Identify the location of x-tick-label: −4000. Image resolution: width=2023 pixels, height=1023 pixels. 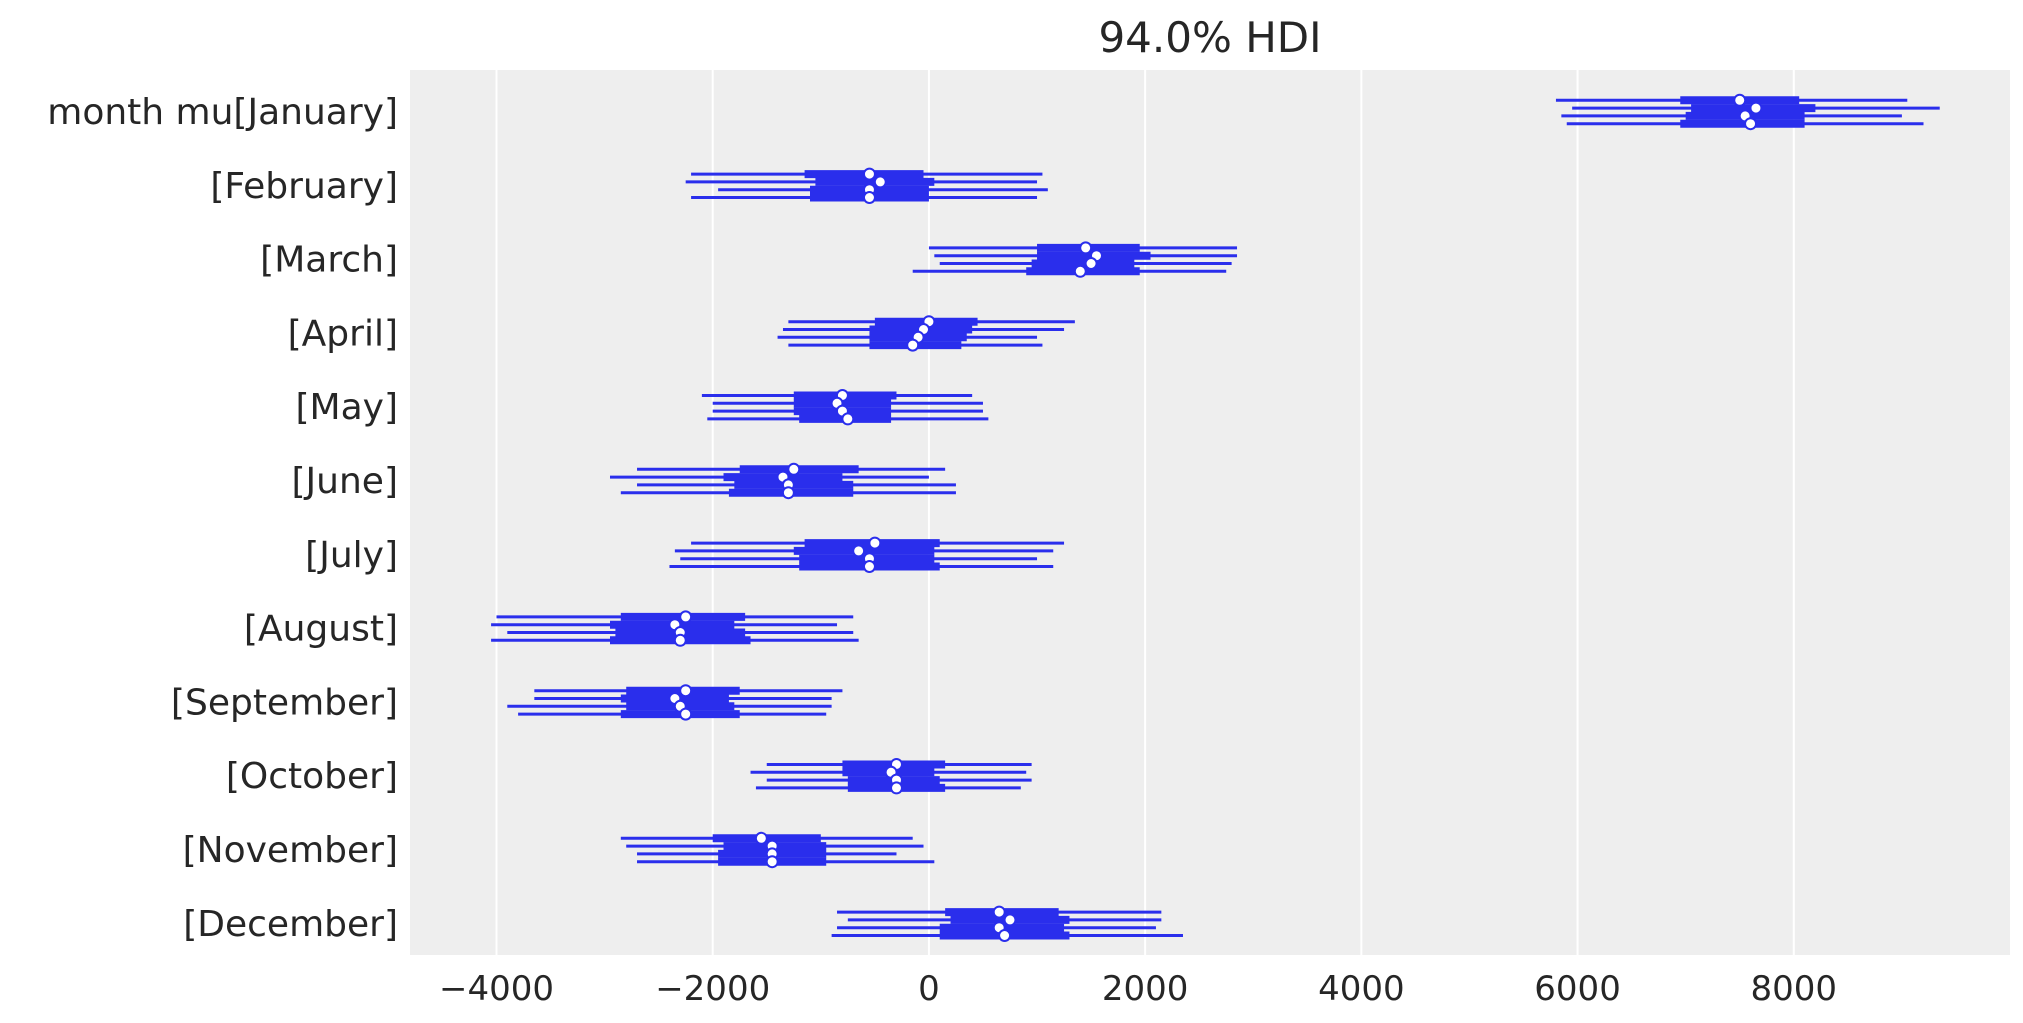
(496, 989).